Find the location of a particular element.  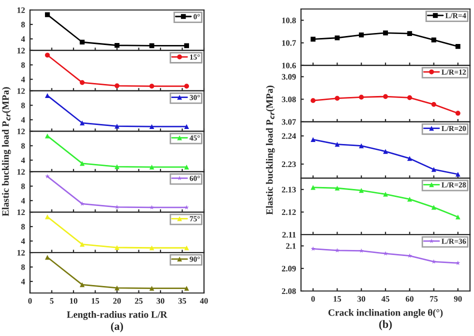

x-tick-label: 20 is located at coordinates (117, 301).